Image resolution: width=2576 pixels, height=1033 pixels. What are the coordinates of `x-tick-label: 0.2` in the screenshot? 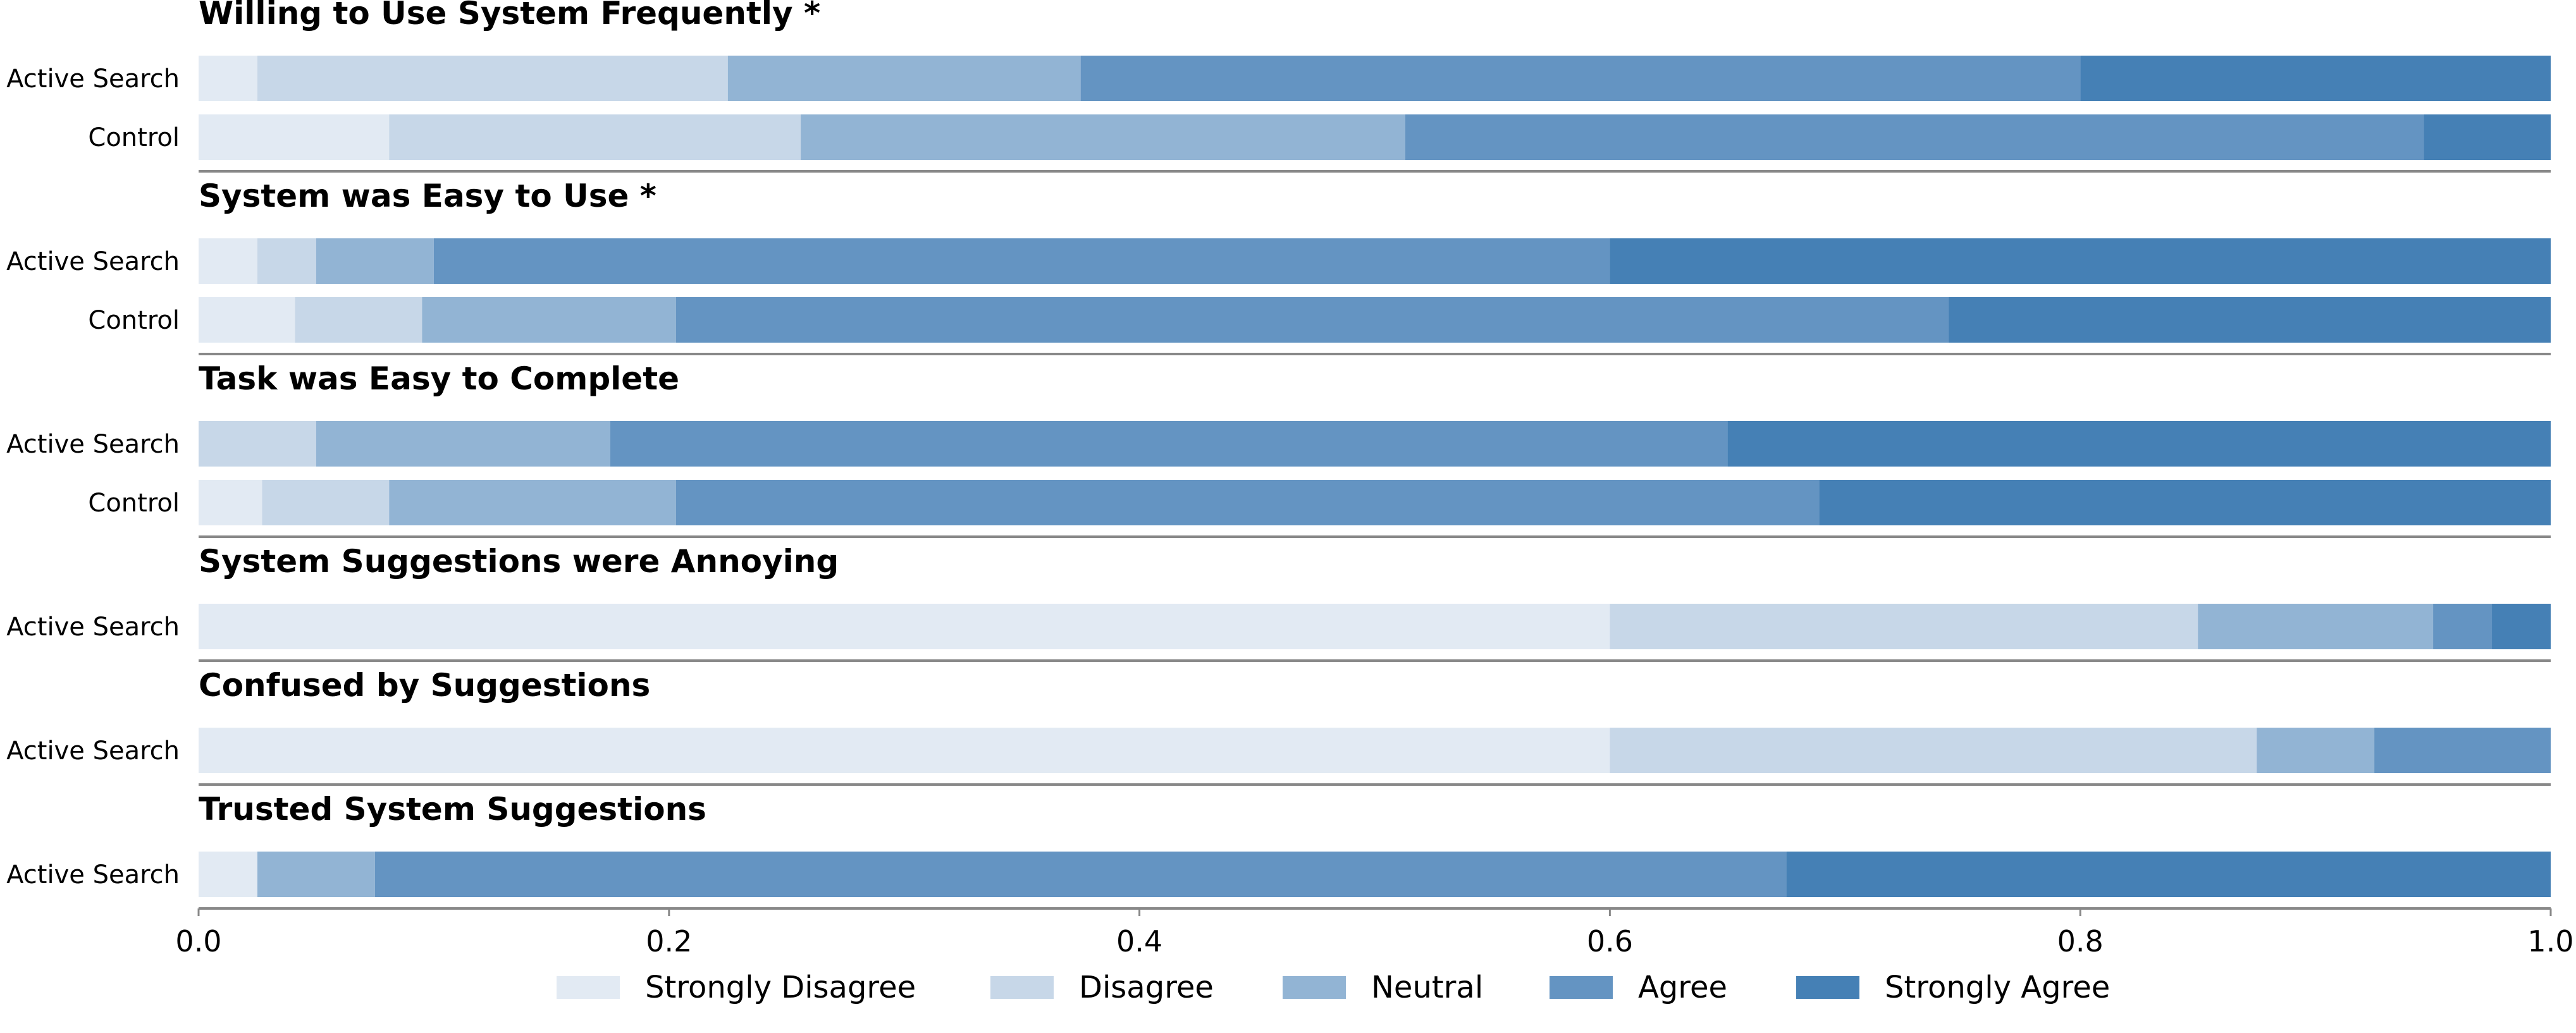 It's located at (669, 941).